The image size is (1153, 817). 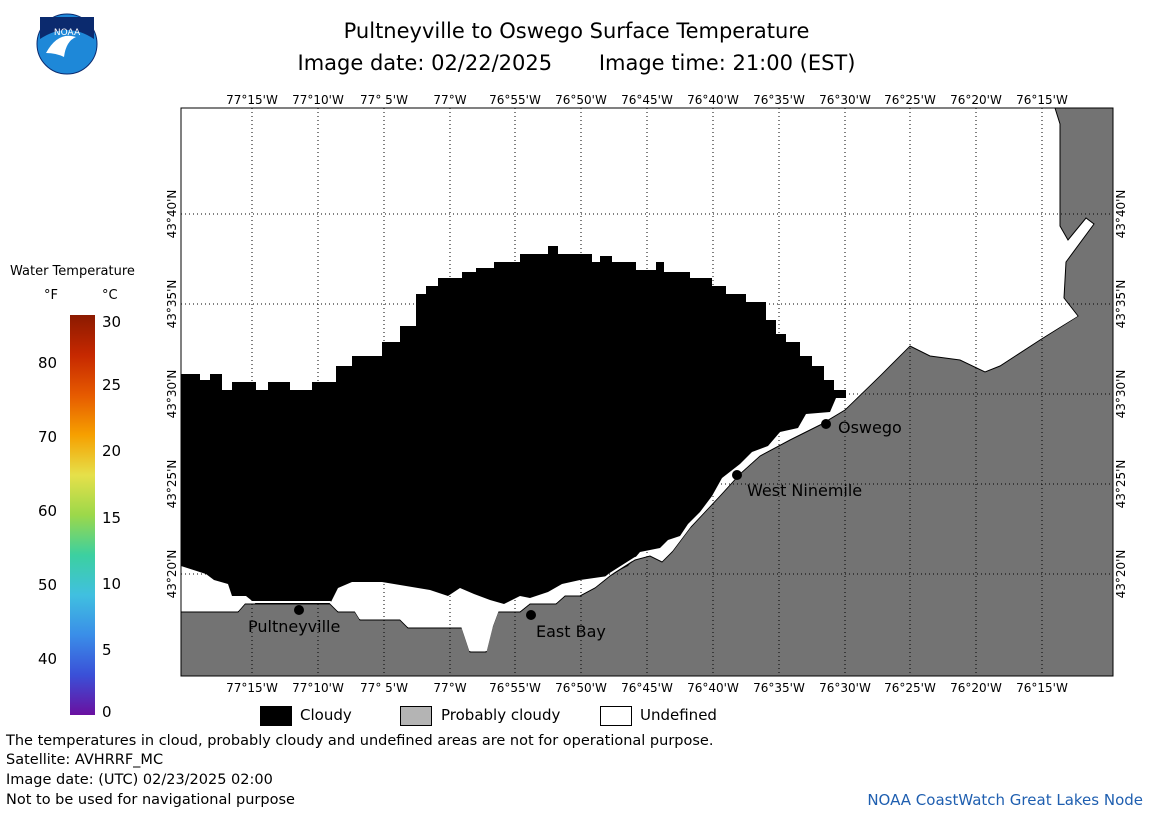 What do you see at coordinates (112, 385) in the screenshot?
I see `celsius-tick: 25` at bounding box center [112, 385].